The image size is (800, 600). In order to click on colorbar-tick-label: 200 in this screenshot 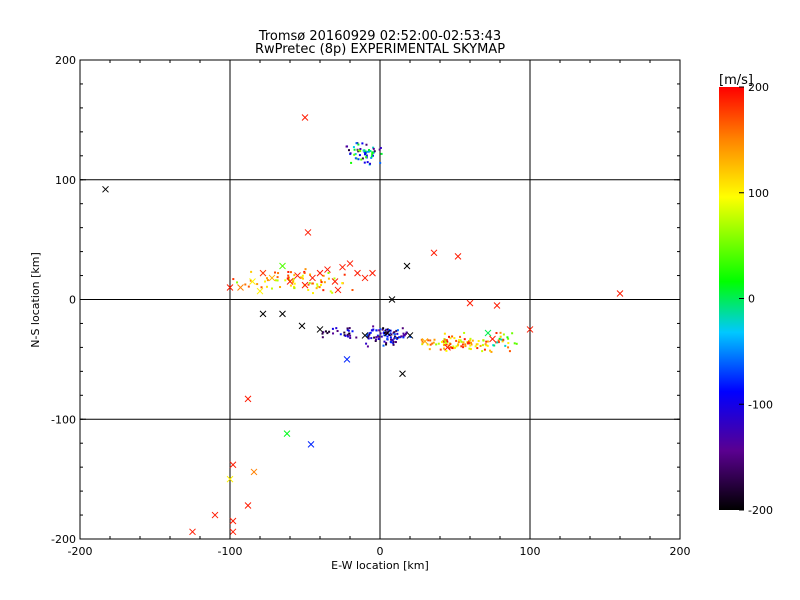, I will do `click(758, 87)`.